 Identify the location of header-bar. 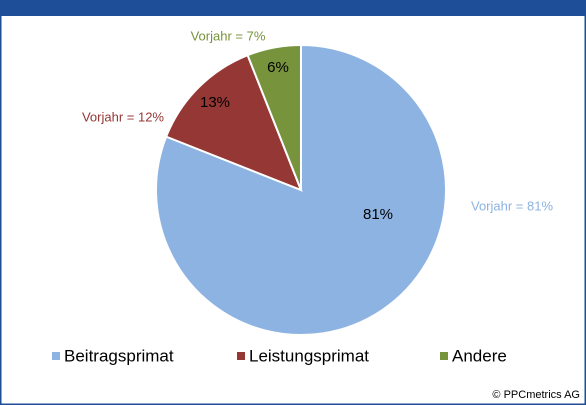
(293, 8).